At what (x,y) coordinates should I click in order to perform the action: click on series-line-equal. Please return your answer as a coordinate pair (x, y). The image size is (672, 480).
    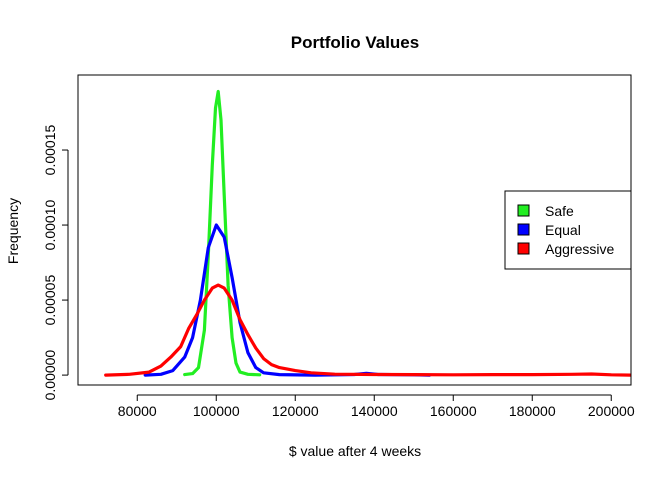
    Looking at the image, I should click on (287, 300).